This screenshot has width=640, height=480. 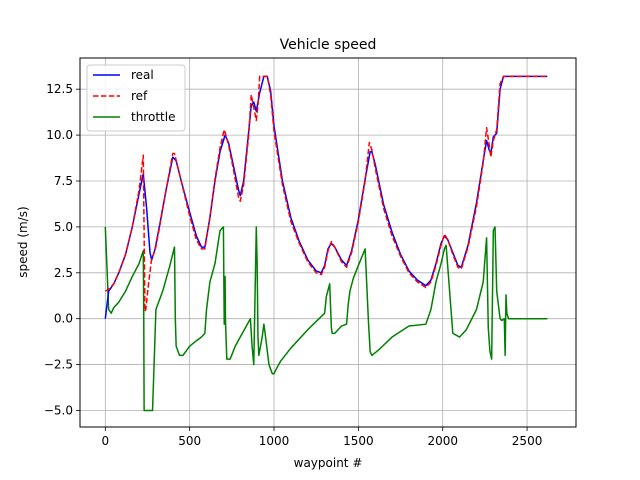 What do you see at coordinates (321, 437) in the screenshot?
I see `x-ticks: 0 500 1000 1500 2000 2500` at bounding box center [321, 437].